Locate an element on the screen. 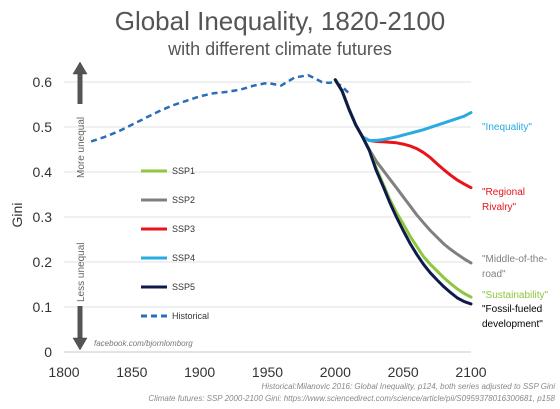 Image resolution: width=560 pixels, height=409 pixels. more-unequal-arrow: More unequal is located at coordinates (80, 119).